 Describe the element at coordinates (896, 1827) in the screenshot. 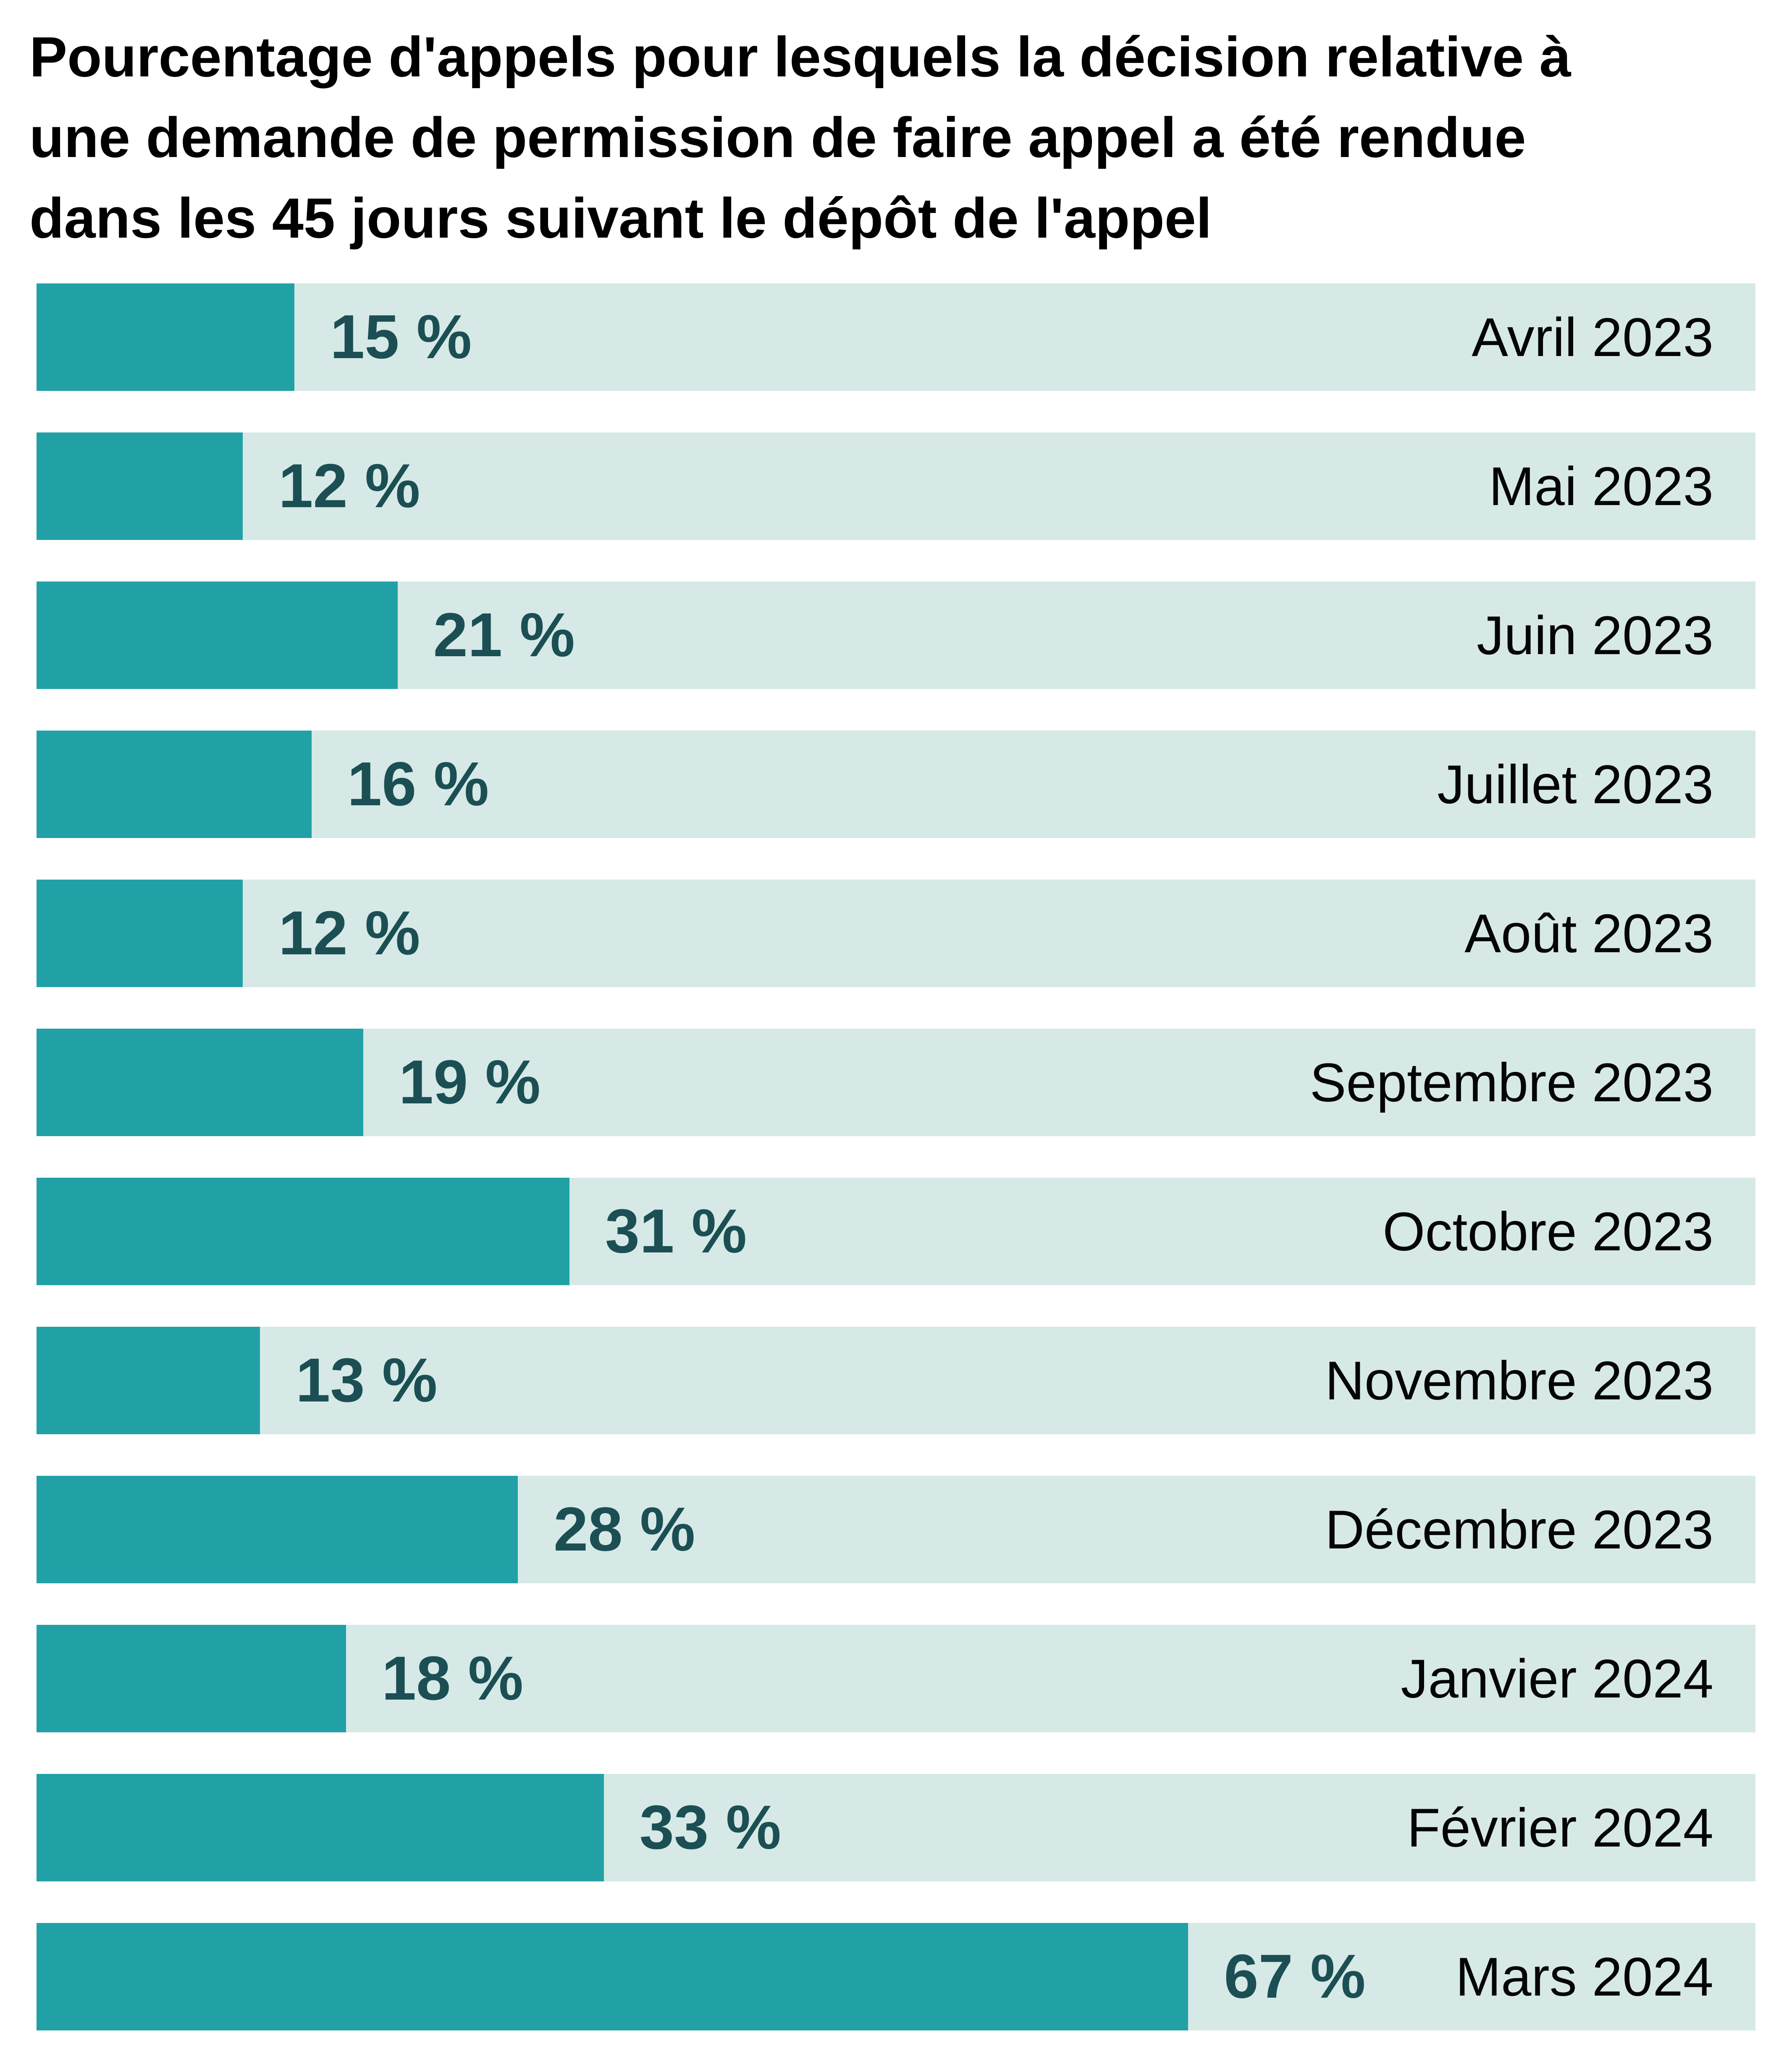

I see `bar-row: 33 % Février 2024` at that location.